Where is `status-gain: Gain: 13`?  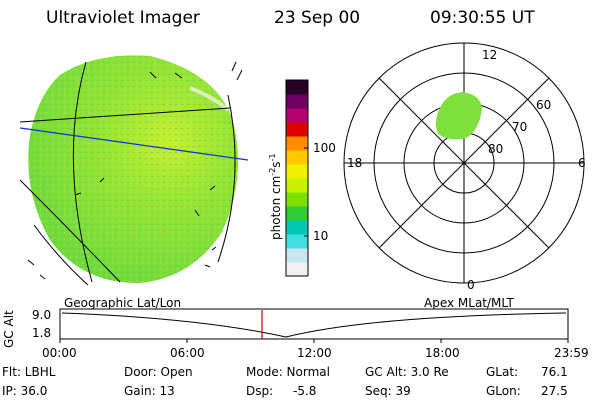 status-gain: Gain: 13 is located at coordinates (149, 391).